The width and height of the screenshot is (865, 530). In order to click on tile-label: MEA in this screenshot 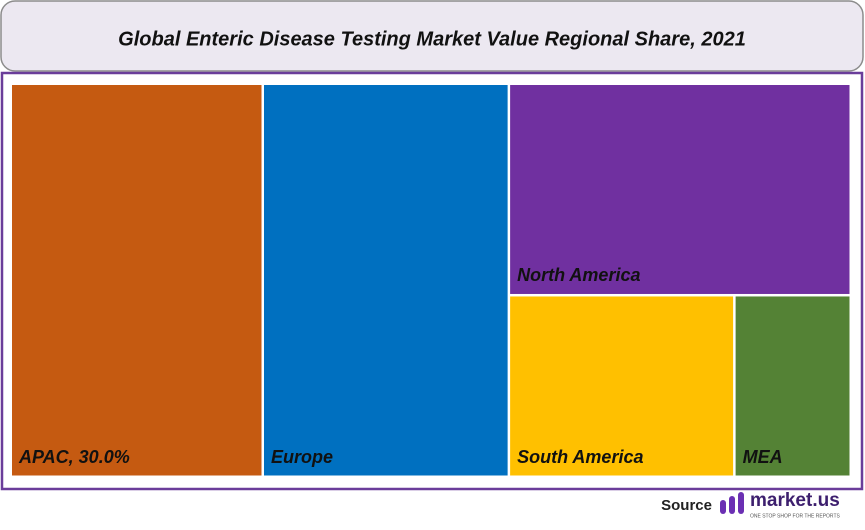, I will do `click(763, 457)`.